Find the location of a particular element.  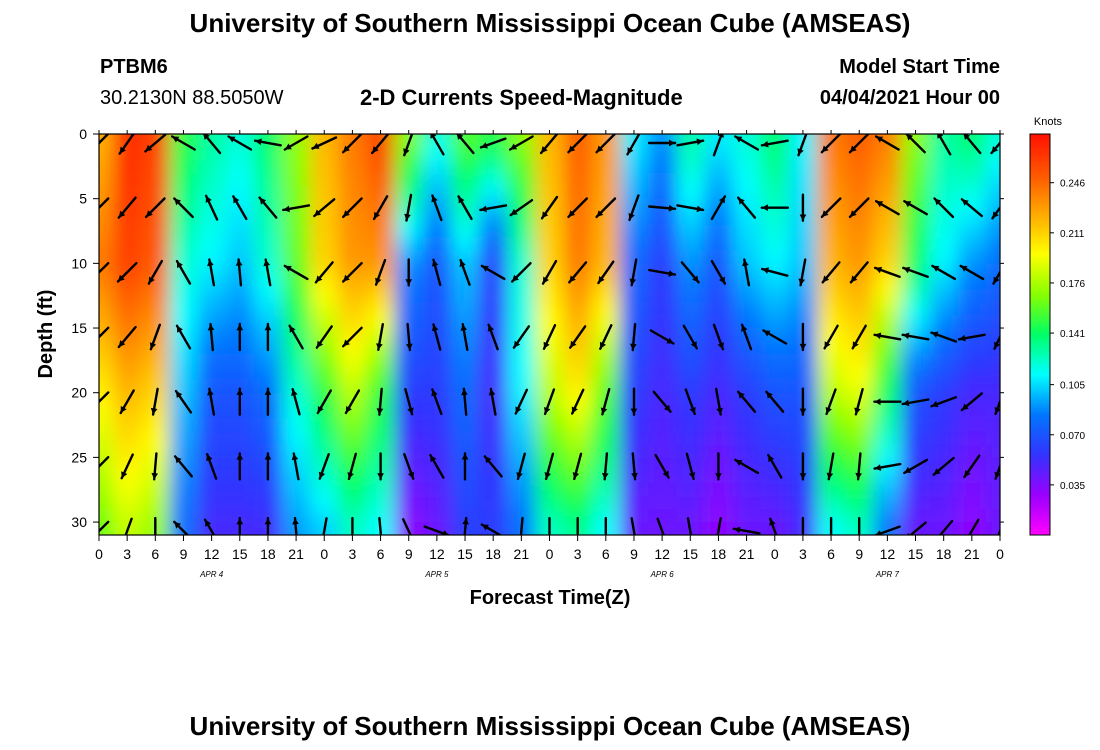

x-tick-label: 21 is located at coordinates (747, 554).